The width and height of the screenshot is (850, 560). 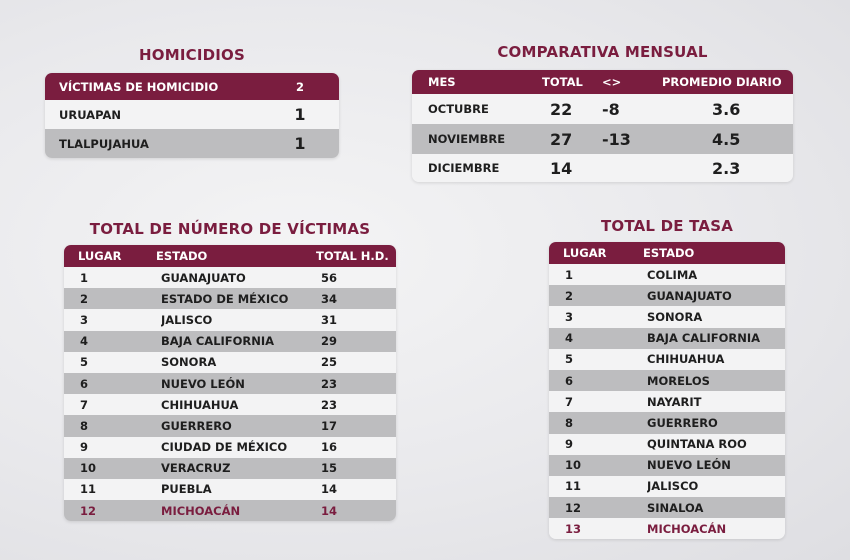 What do you see at coordinates (329, 319) in the screenshot?
I see `victimas-row-total: 31` at bounding box center [329, 319].